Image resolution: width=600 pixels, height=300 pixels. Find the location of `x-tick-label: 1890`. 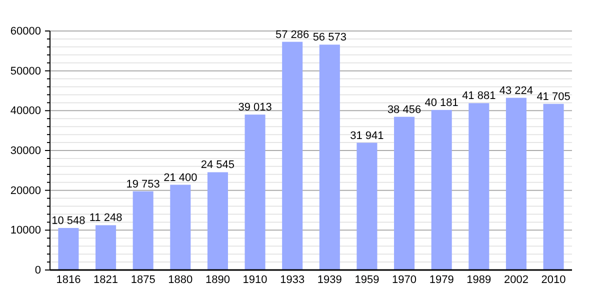

x-tick-label: 1890 is located at coordinates (217, 280).